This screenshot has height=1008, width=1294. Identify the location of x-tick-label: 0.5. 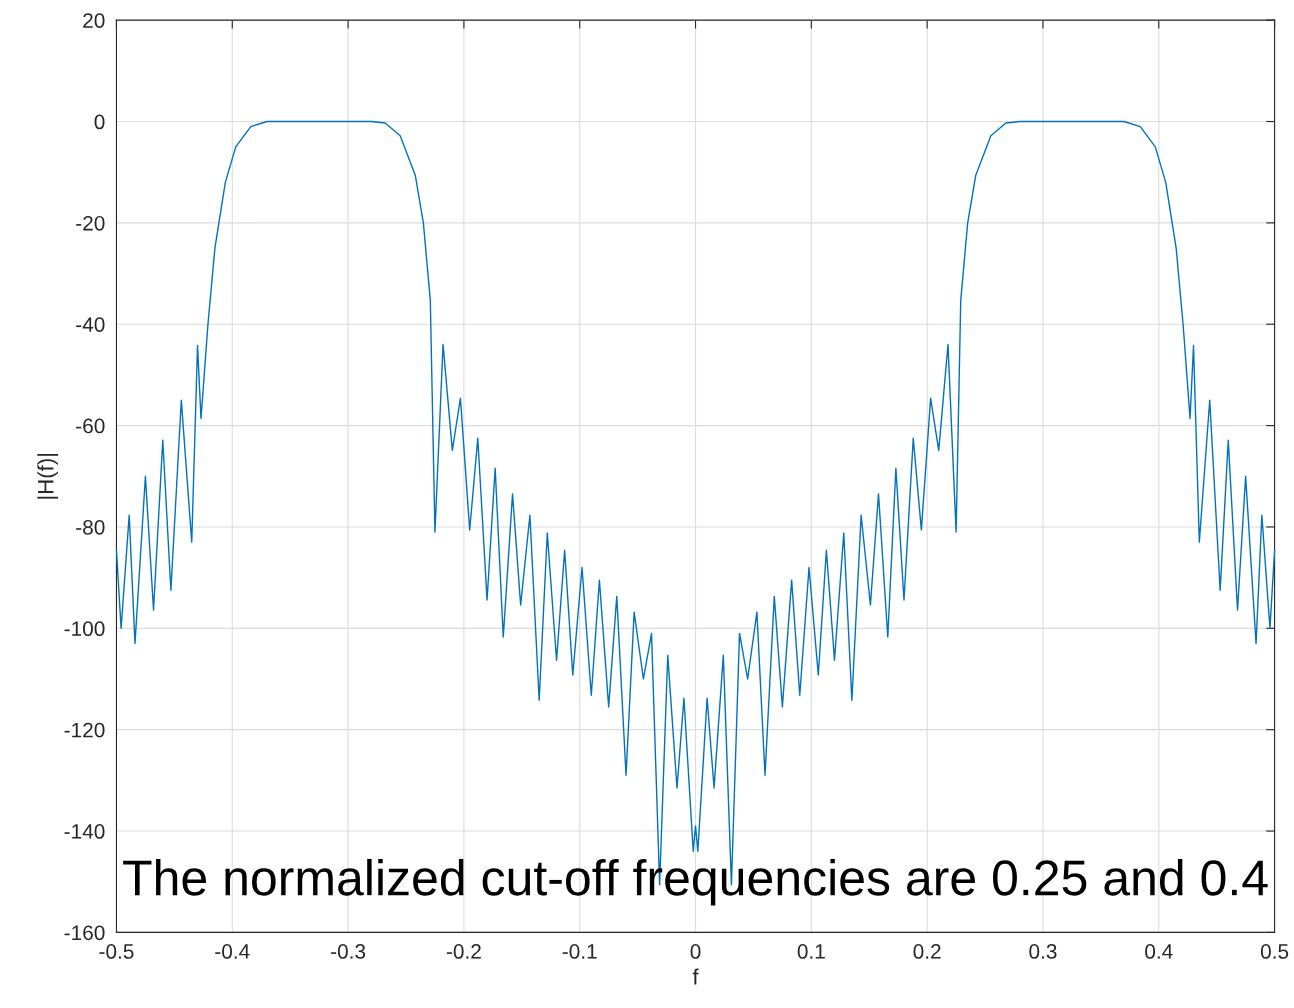
(1274, 951).